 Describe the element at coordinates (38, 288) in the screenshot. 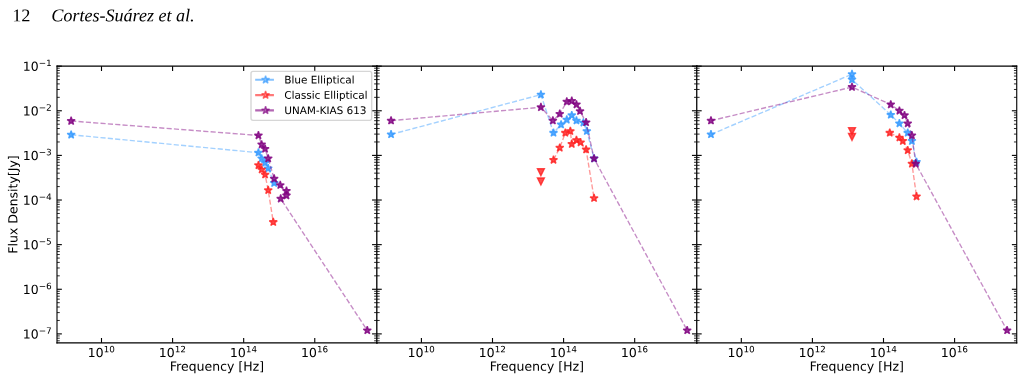

I see `y-tick-label: 10$^{−6}$` at that location.